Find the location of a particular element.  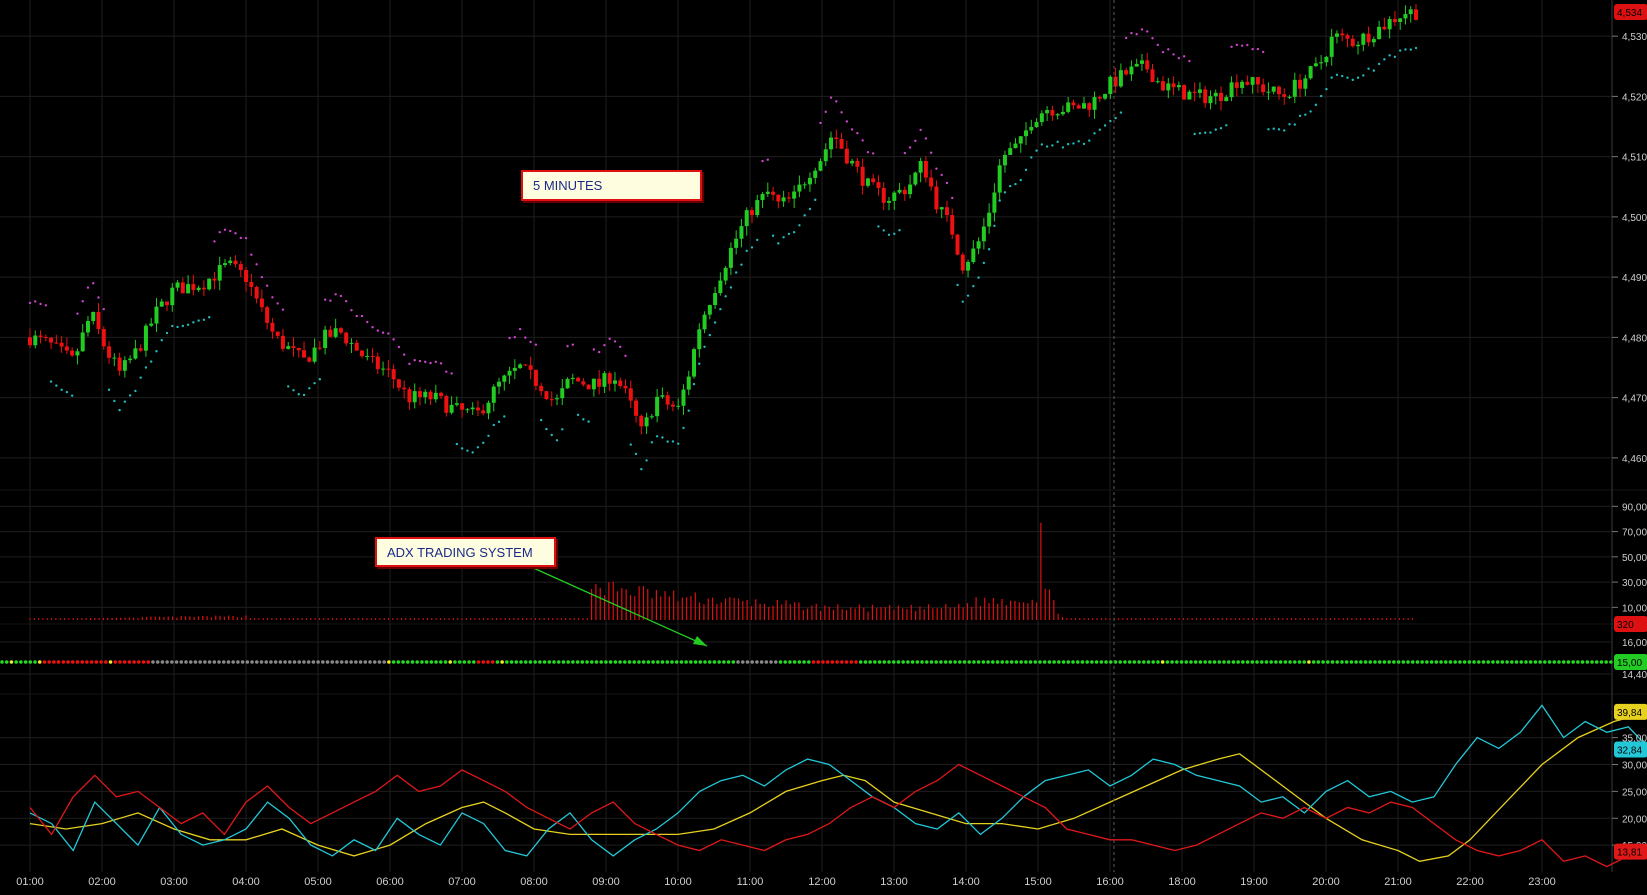

price-tick-label: 4,470 is located at coordinates (1634, 399).